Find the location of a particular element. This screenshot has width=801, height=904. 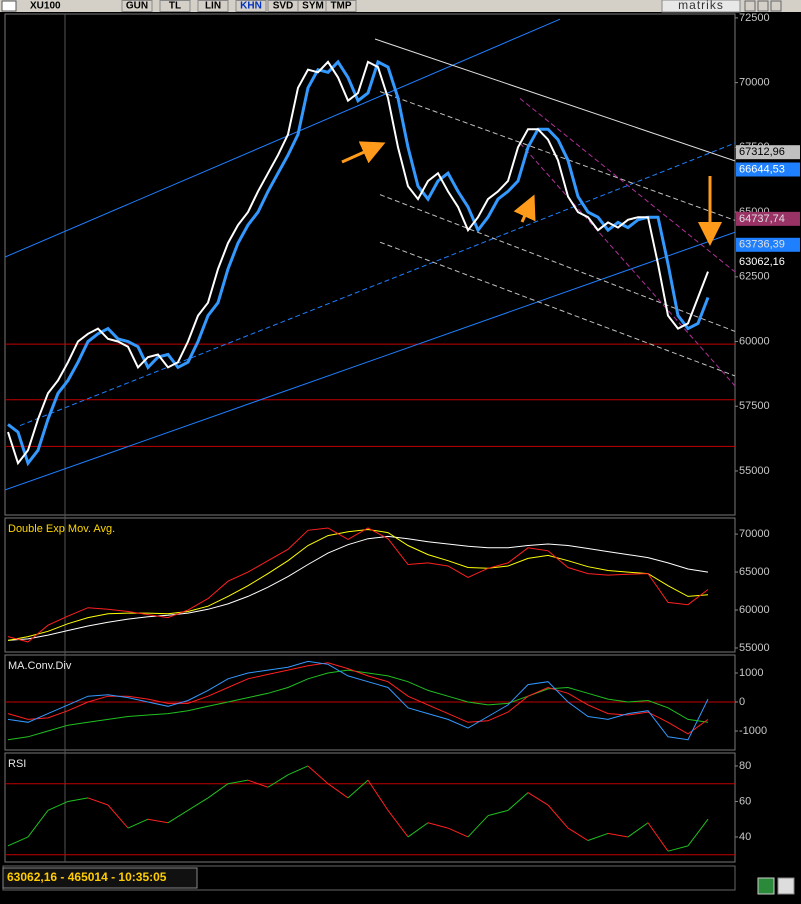

price-label: 63736,39 is located at coordinates (762, 245).